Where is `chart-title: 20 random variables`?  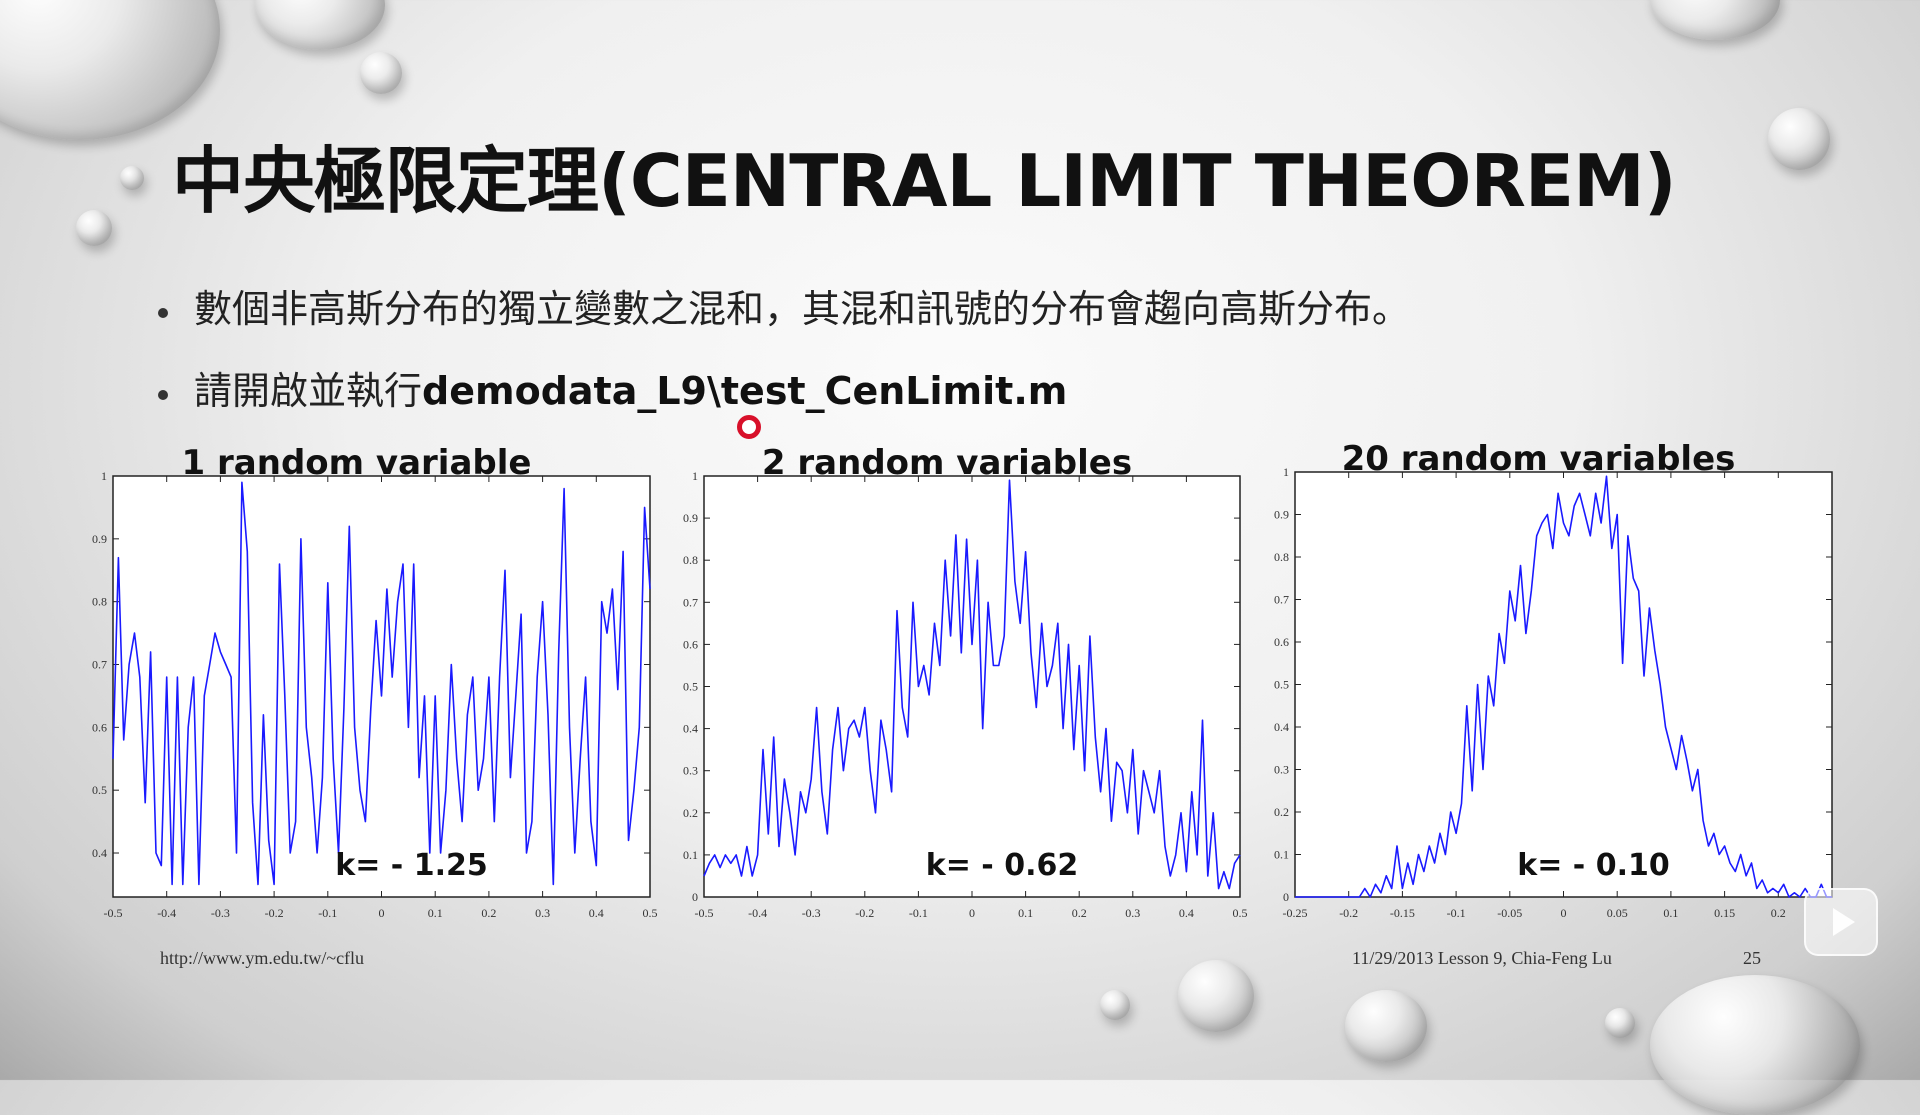 chart-title: 20 random variables is located at coordinates (1539, 459).